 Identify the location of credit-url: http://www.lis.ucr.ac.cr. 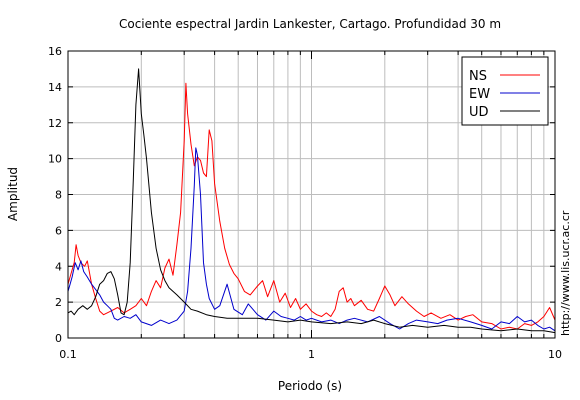
(565, 273).